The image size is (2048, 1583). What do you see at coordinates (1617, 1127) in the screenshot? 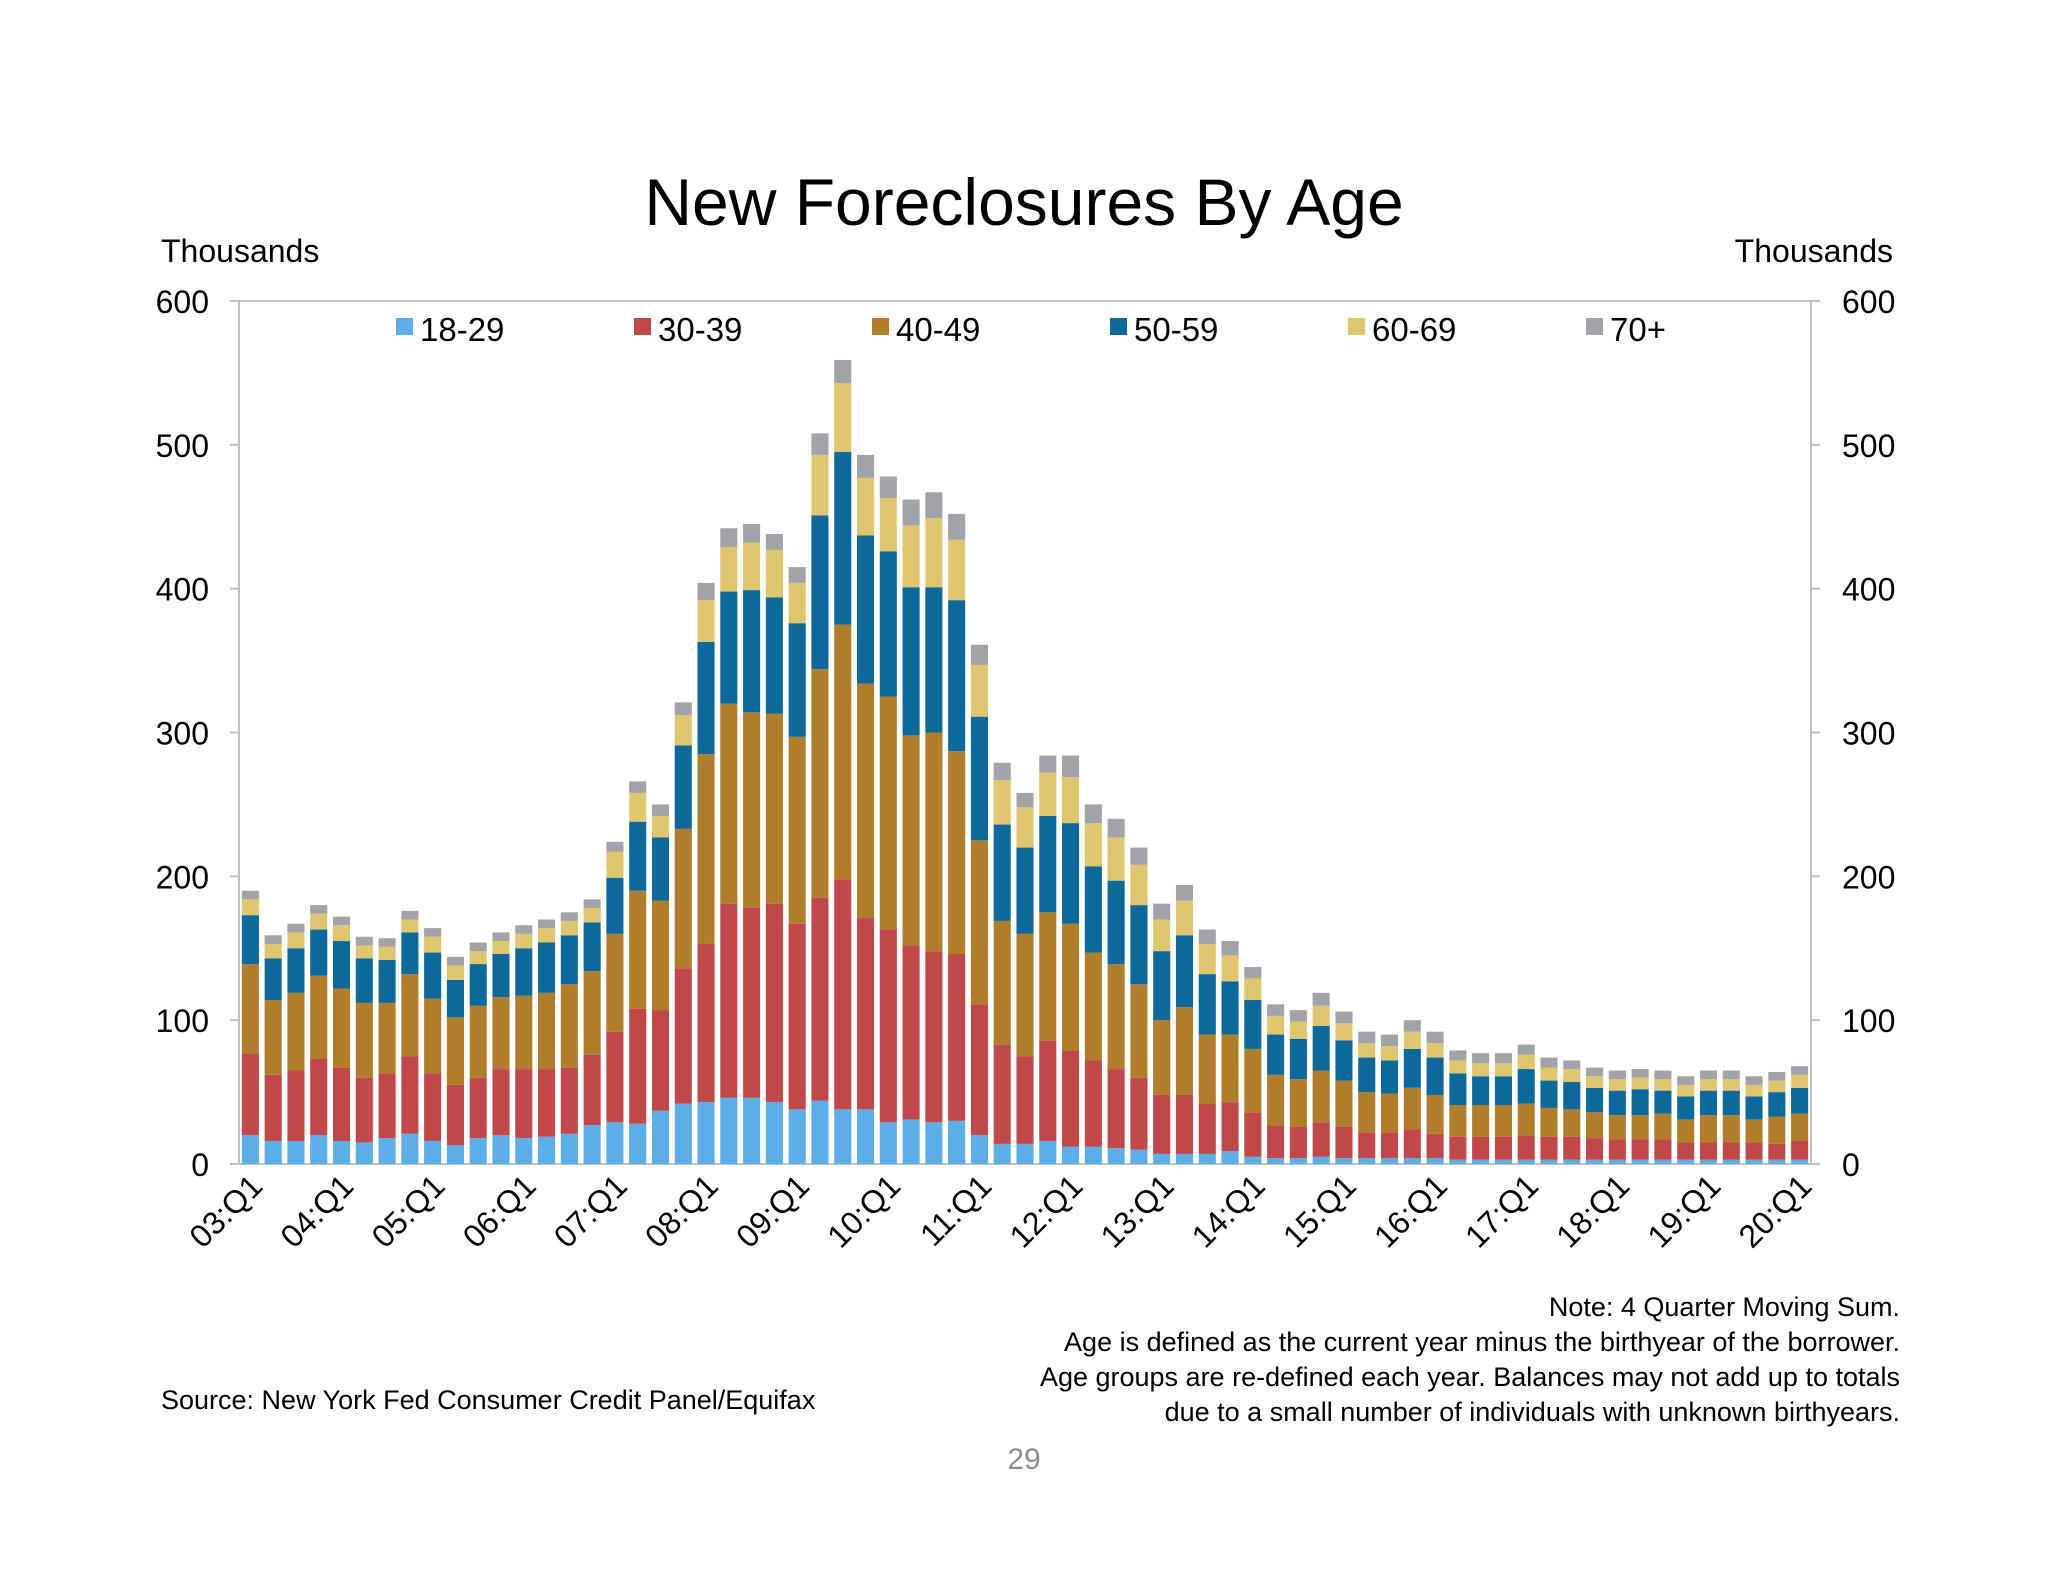
I see `bar-segment-40-49-18-Q1` at bounding box center [1617, 1127].